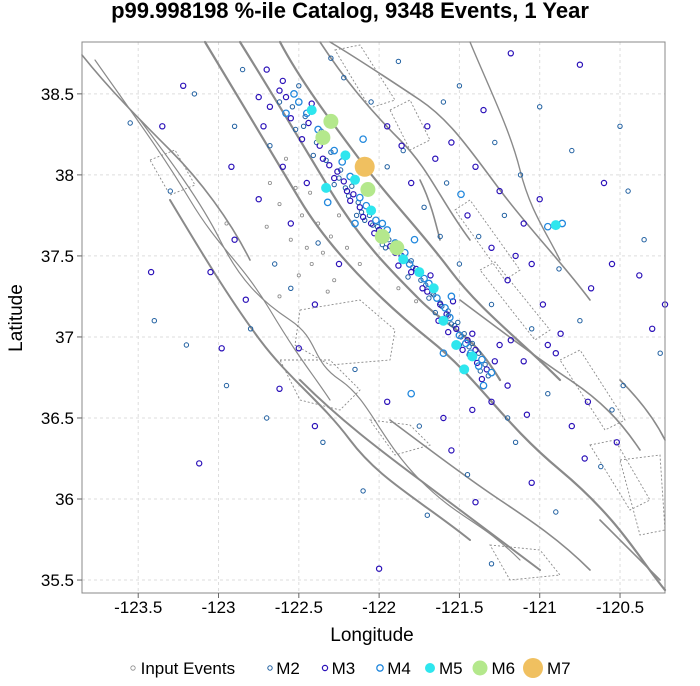 This screenshot has width=700, height=686. What do you see at coordinates (480, 668) in the screenshot?
I see `legend-marker-m6` at bounding box center [480, 668].